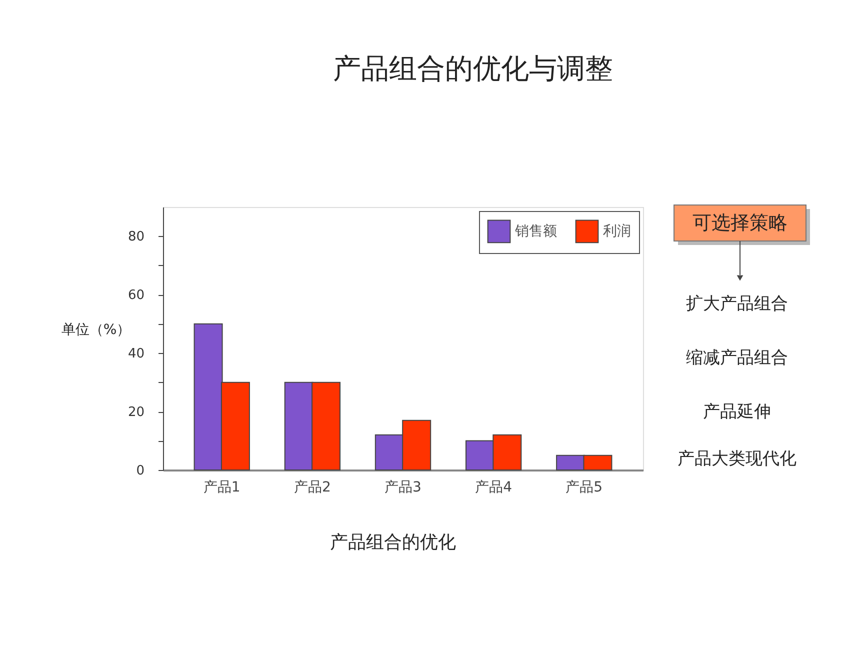 Image resolution: width=860 pixels, height=645 pixels. What do you see at coordinates (136, 354) in the screenshot?
I see `y-tick-label: 40` at bounding box center [136, 354].